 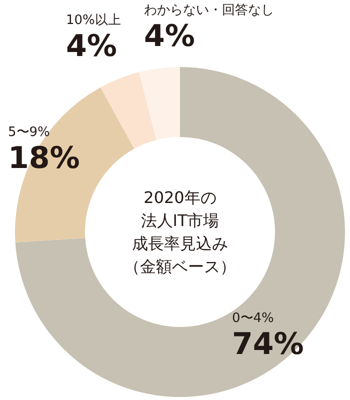 I want to click on data-label: 18%, so click(x=44, y=158).